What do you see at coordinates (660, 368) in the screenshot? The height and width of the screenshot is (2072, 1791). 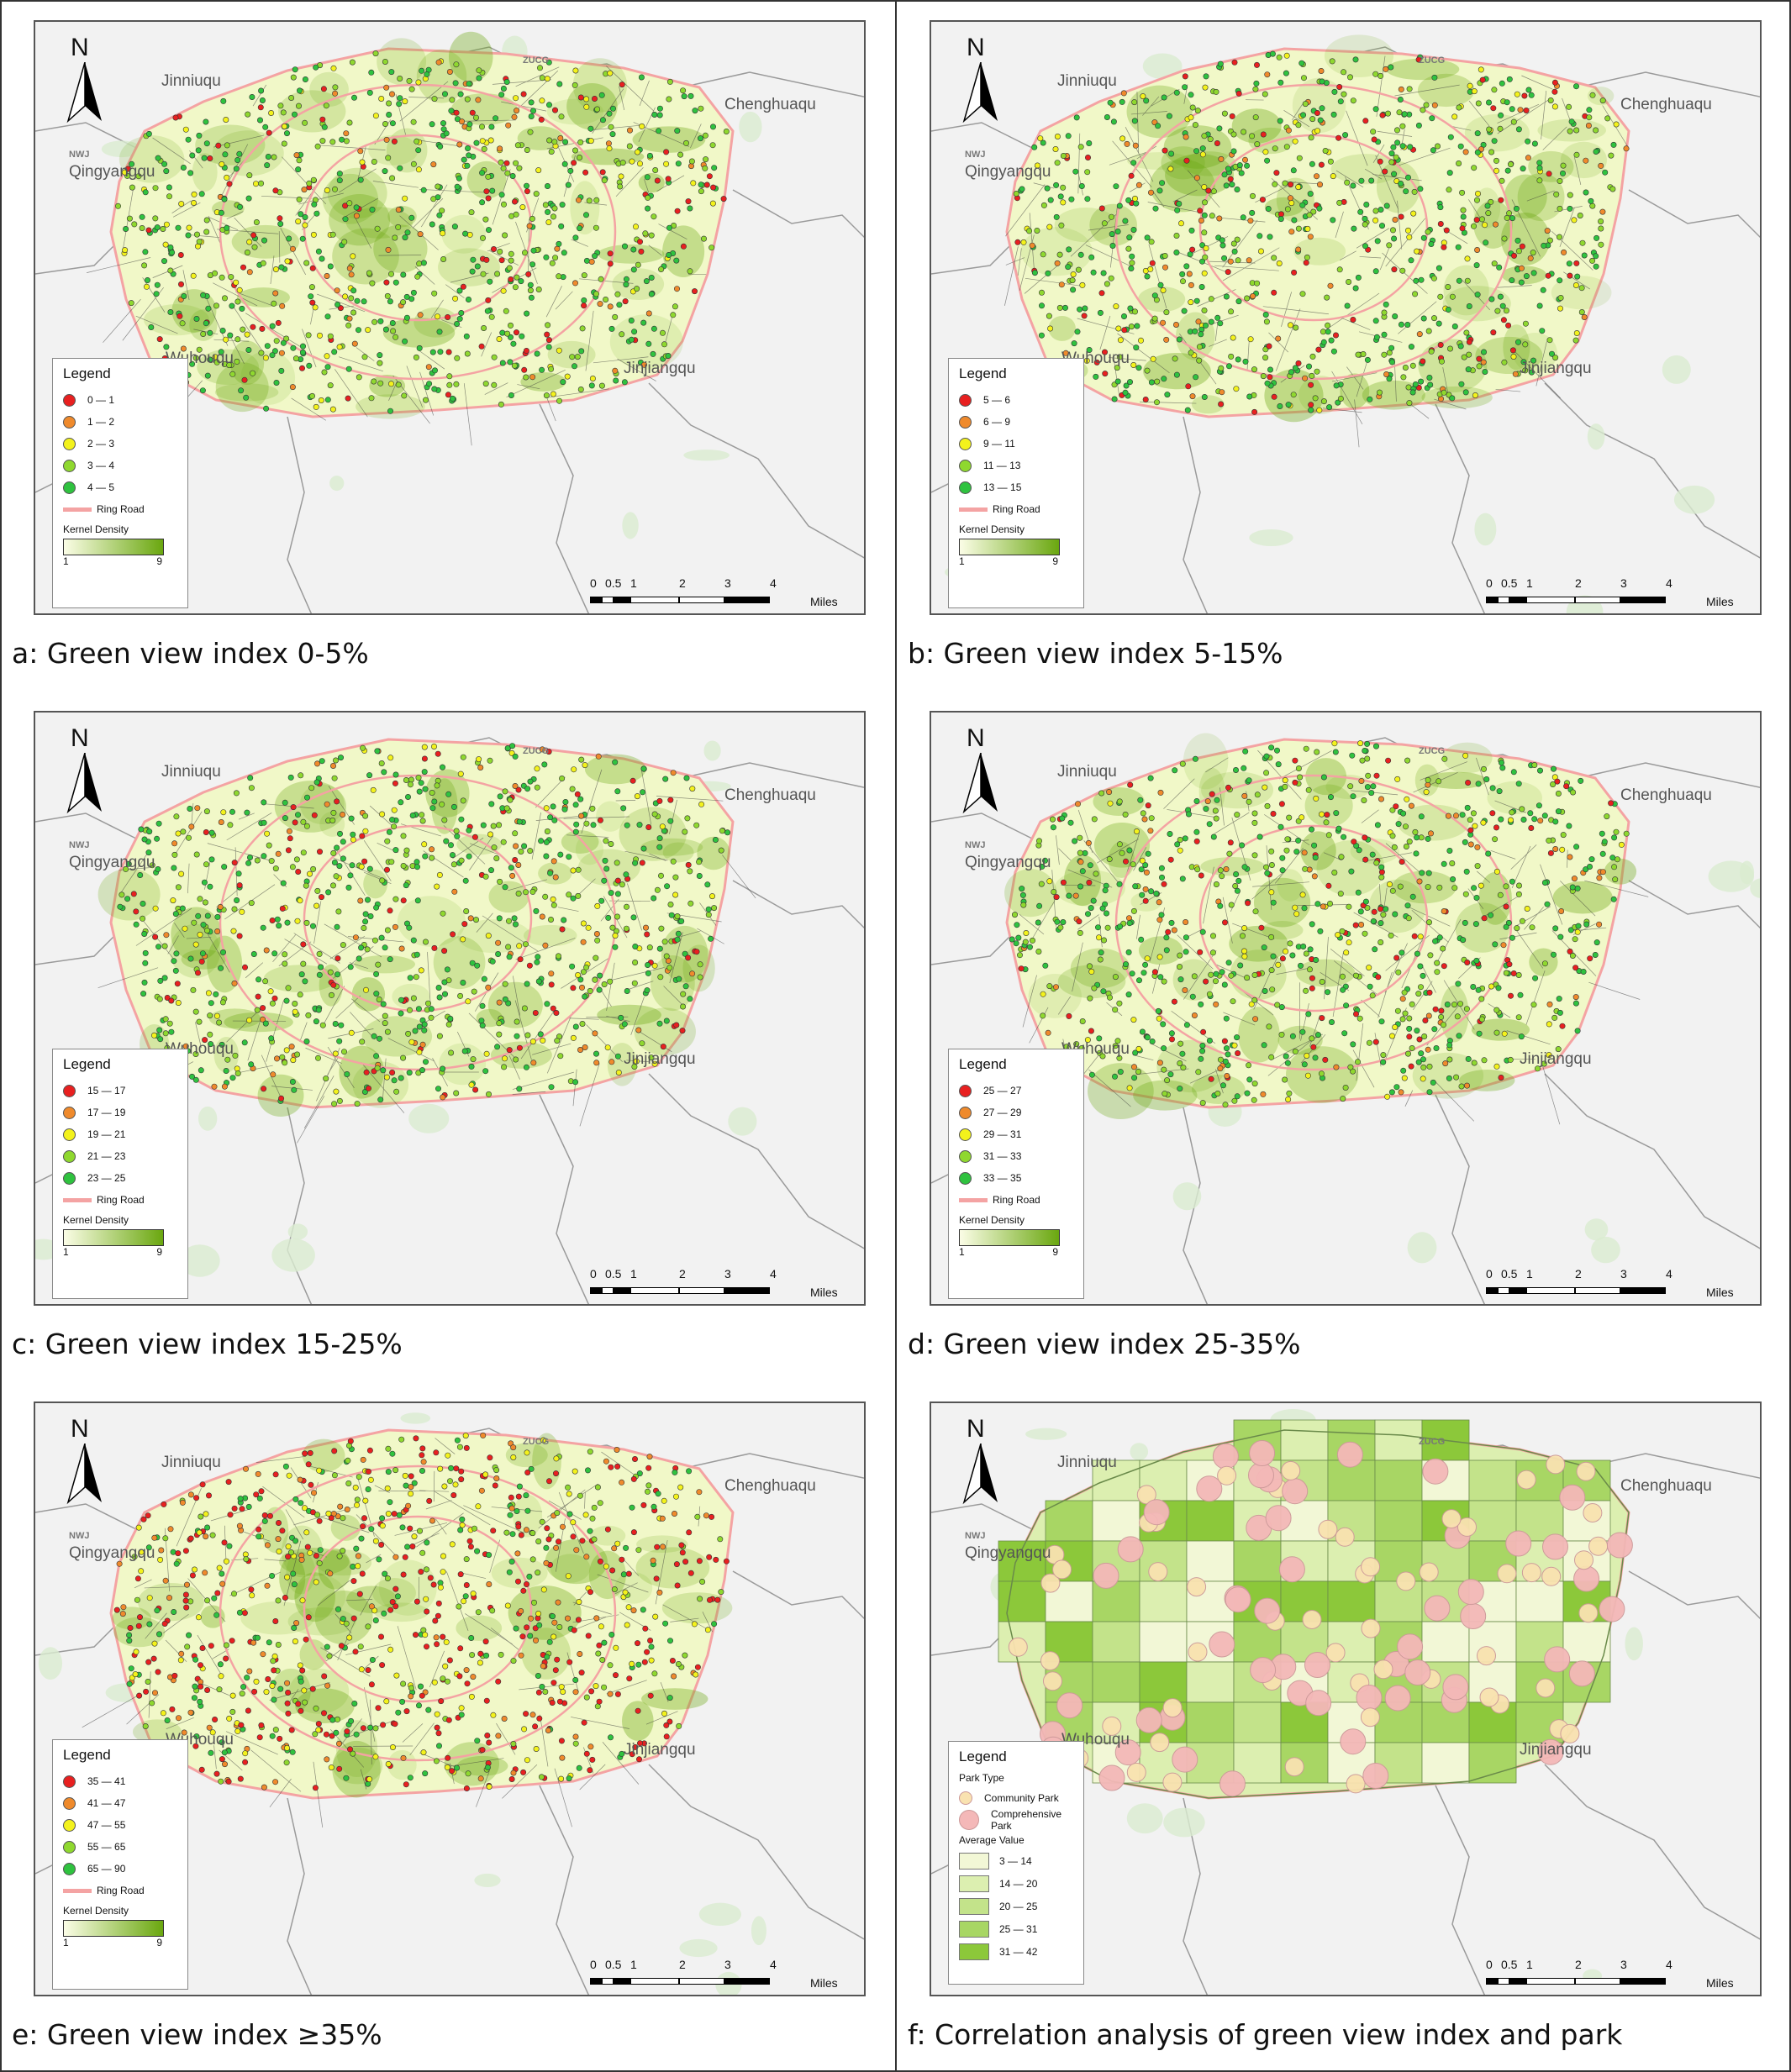 I see `district-label-se: Jinjiangqu` at bounding box center [660, 368].